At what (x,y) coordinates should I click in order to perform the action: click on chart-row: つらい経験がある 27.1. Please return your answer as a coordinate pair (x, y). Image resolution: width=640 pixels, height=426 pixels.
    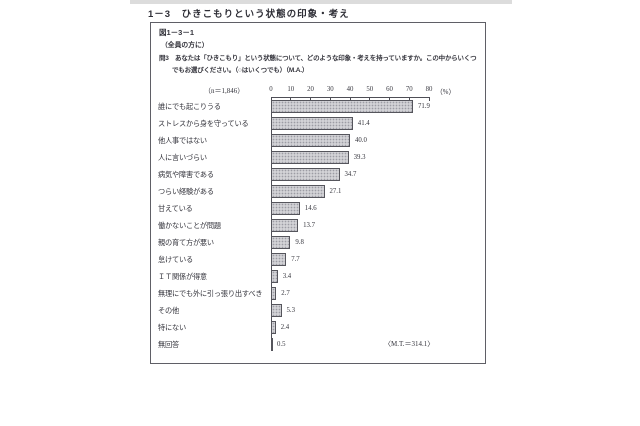
    Looking at the image, I should click on (320, 192).